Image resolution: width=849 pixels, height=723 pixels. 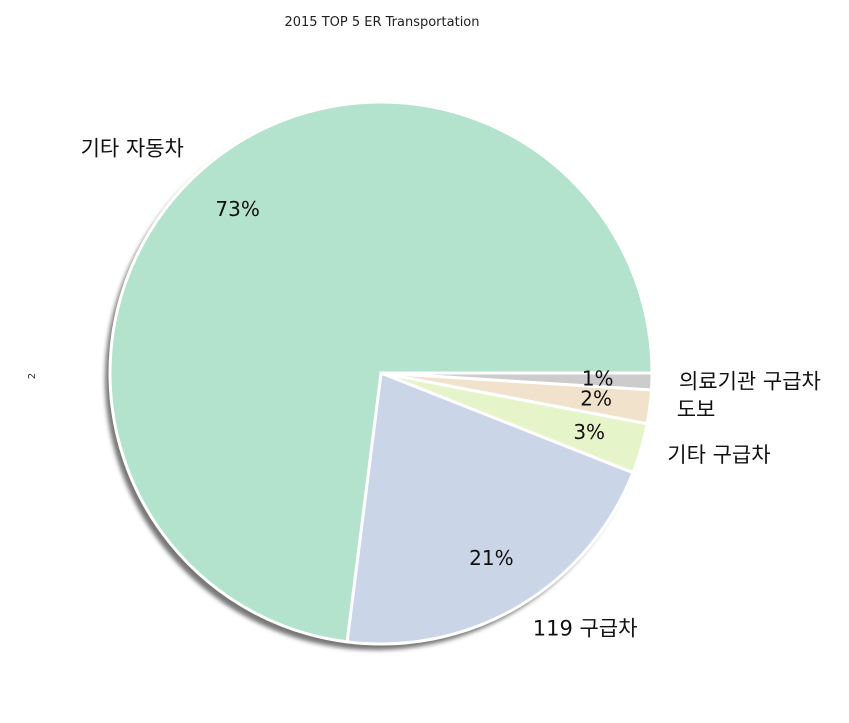 What do you see at coordinates (596, 399) in the screenshot?
I see `percent-label-2: 2%` at bounding box center [596, 399].